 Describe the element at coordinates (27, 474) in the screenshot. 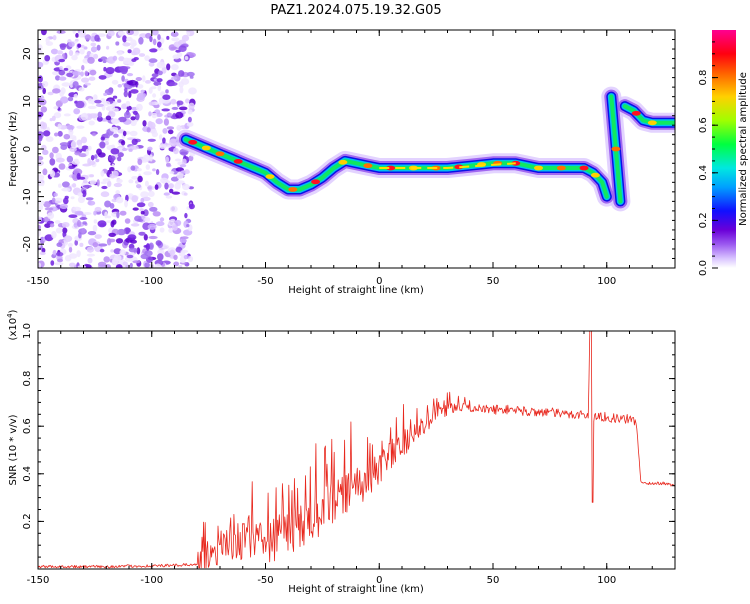

I see `snr-y-tick-label: 0.4` at that location.